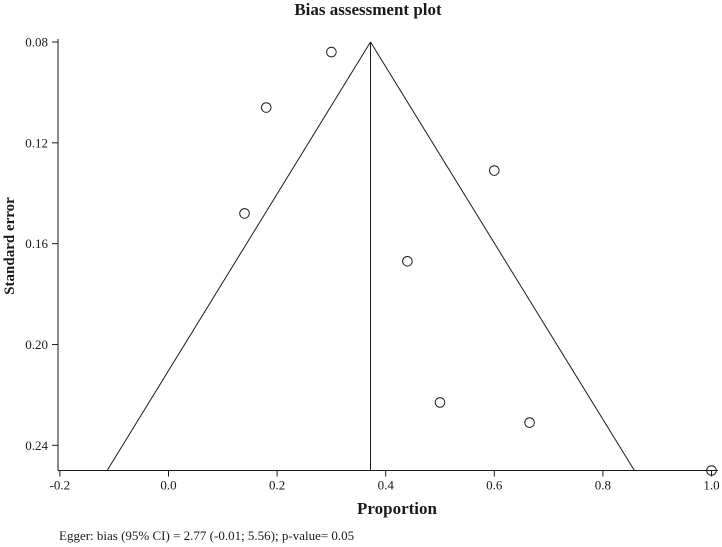  I want to click on chart-title: Bias assessment plot, so click(368, 9).